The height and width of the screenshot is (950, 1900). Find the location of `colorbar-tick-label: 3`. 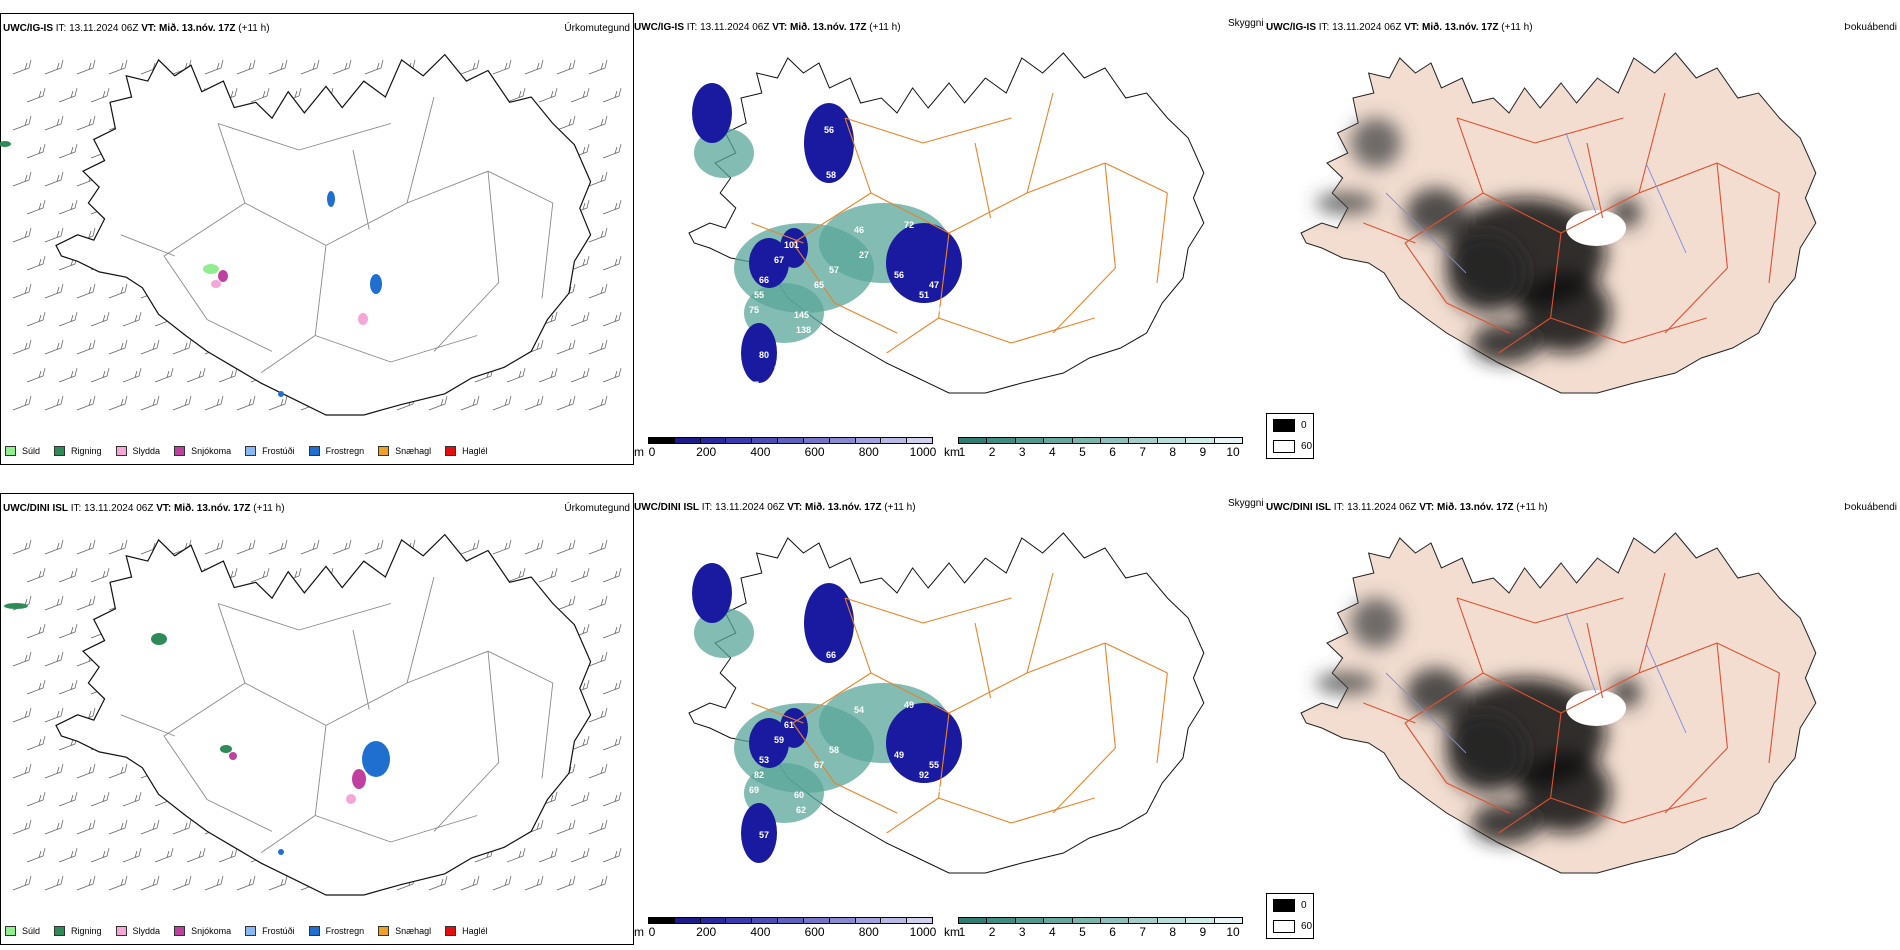

colorbar-tick-label: 3 is located at coordinates (1022, 452).